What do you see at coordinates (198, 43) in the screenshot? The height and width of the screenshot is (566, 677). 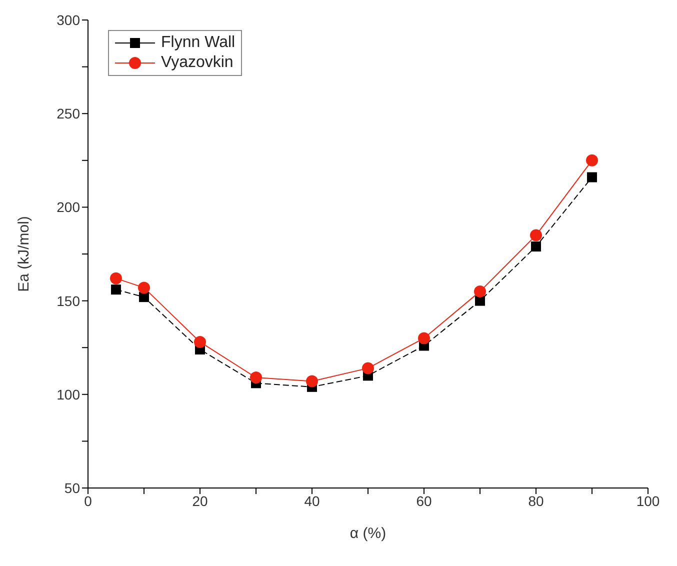 I see `legend-label: Flynn Wall` at bounding box center [198, 43].